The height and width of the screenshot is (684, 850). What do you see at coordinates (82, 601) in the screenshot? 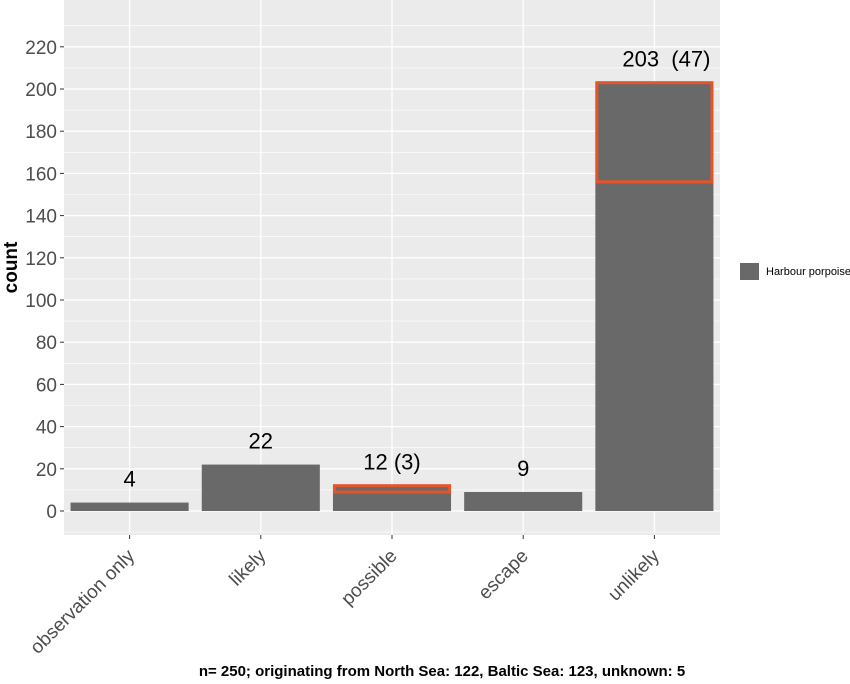
I see `x-tick-label: observation only` at bounding box center [82, 601].